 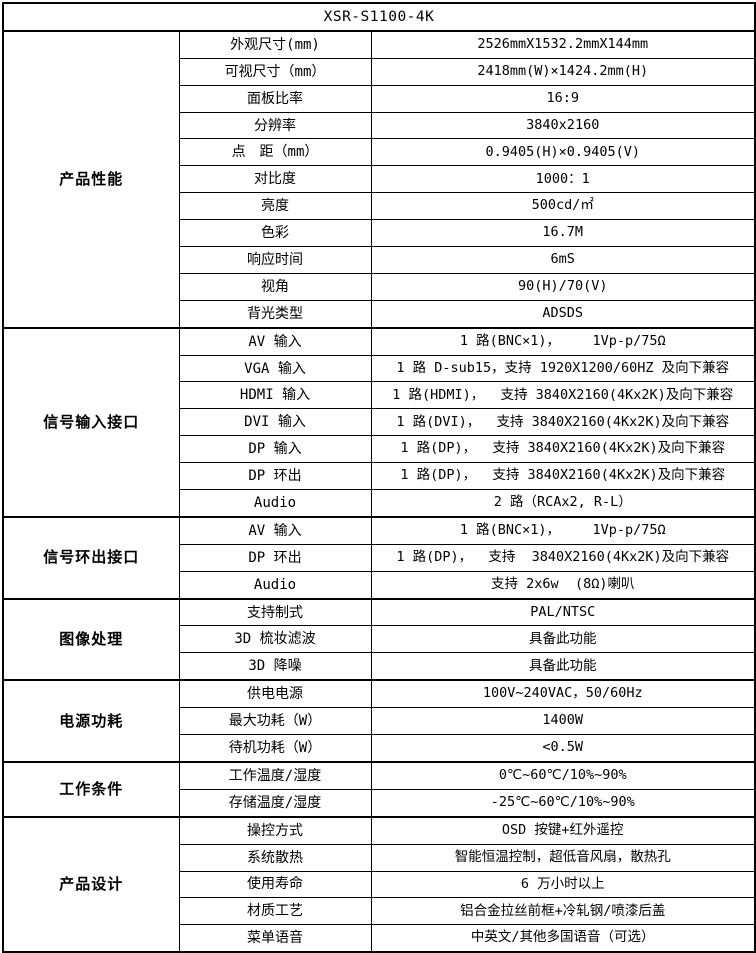 I want to click on category-cell: 信号输入接口, so click(x=91, y=422).